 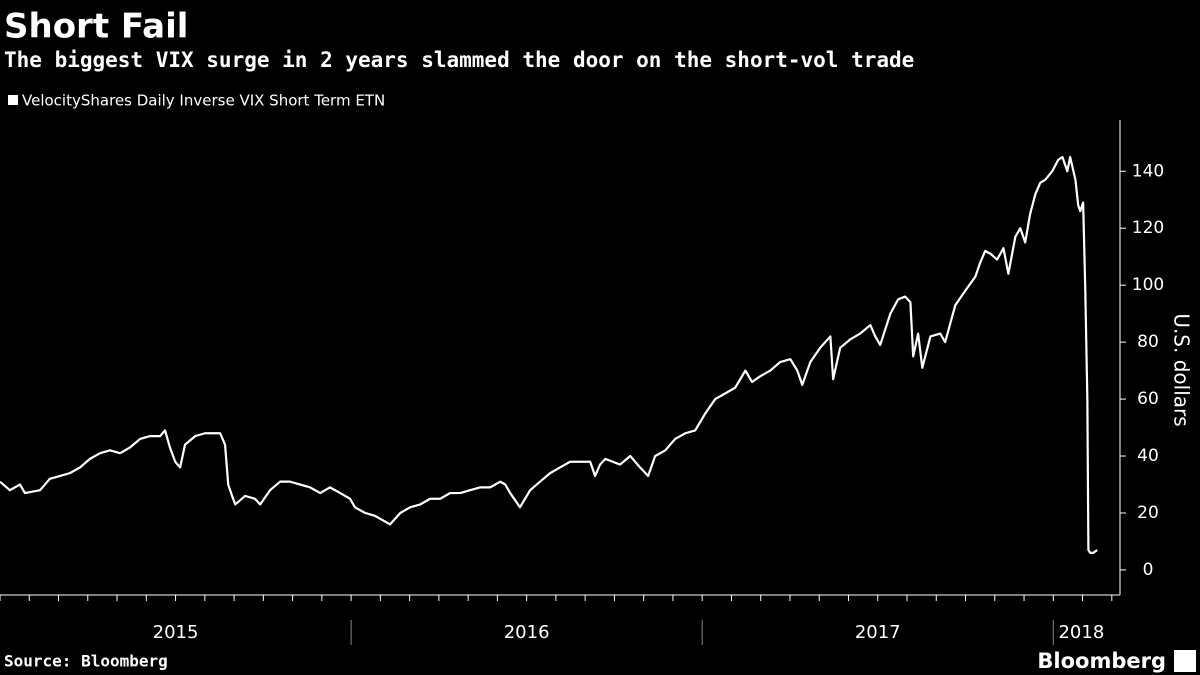 I want to click on x-tick-label: 2017, so click(x=878, y=632).